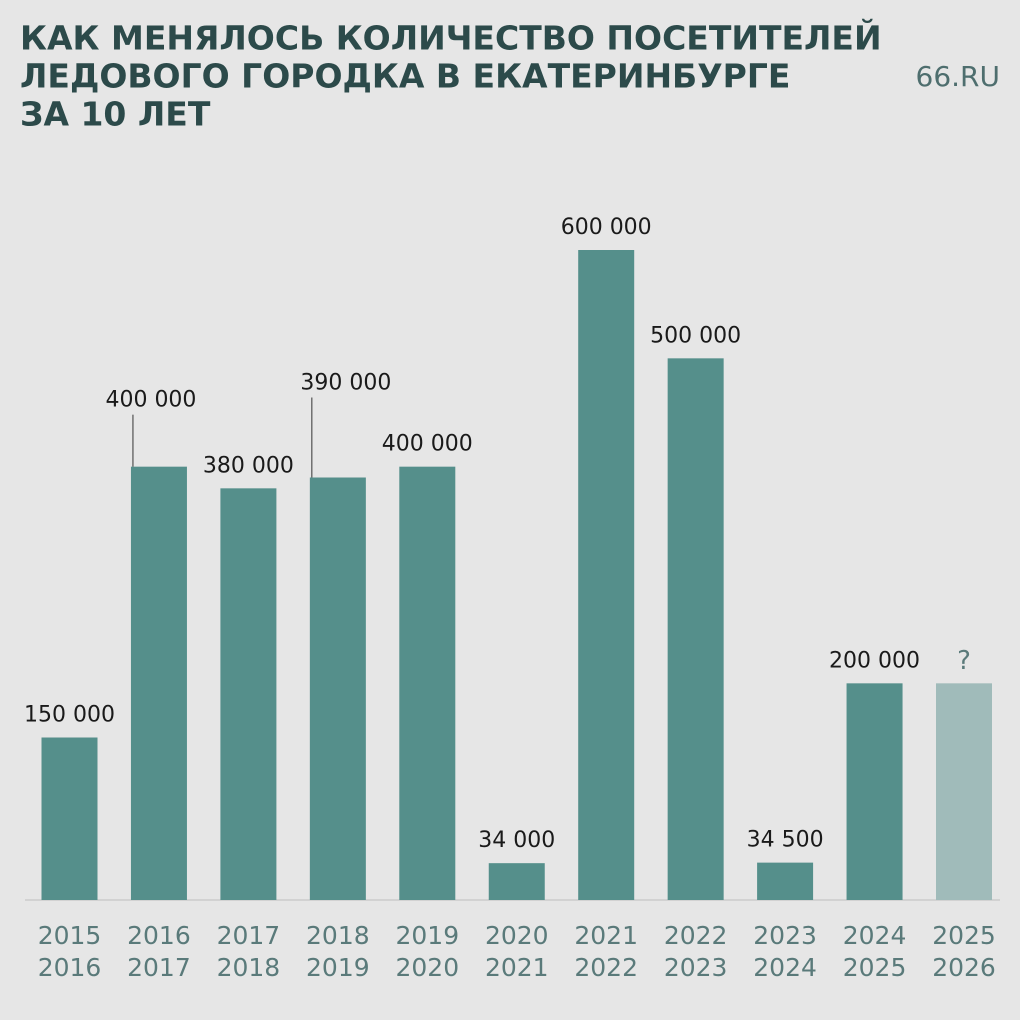 The width and height of the screenshot is (1020, 1020). What do you see at coordinates (606, 227) in the screenshot?
I see `value-label: 600 000` at bounding box center [606, 227].